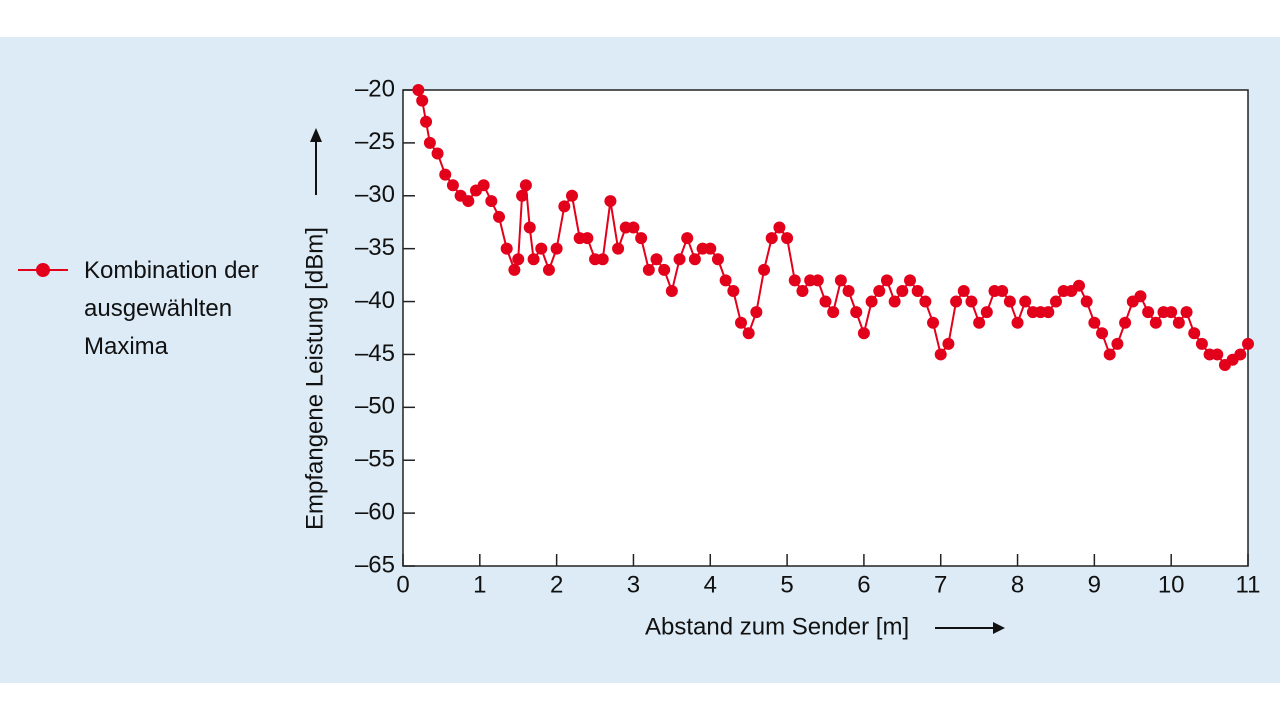 The image size is (1280, 721). Describe the element at coordinates (1094, 584) in the screenshot. I see `x-tick-label: 9` at that location.